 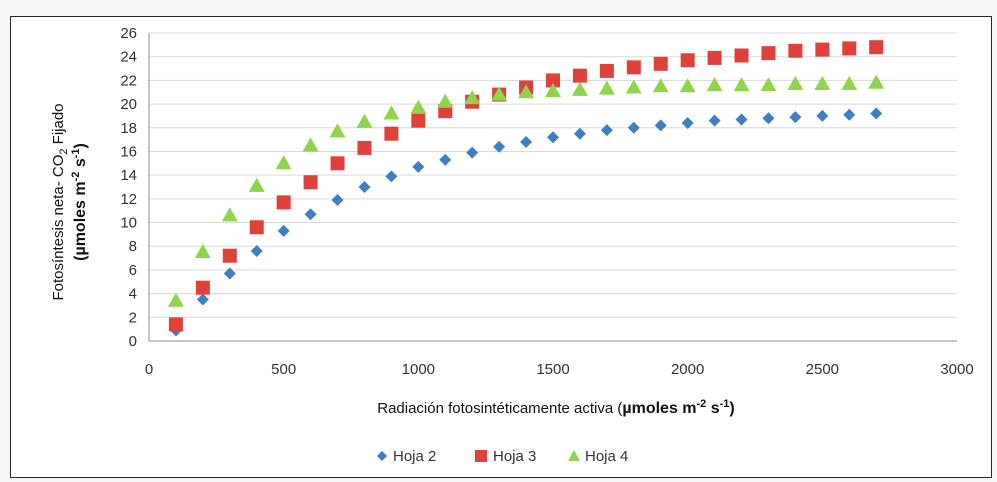 What do you see at coordinates (133, 294) in the screenshot?
I see `y-tick-label: 4` at bounding box center [133, 294].